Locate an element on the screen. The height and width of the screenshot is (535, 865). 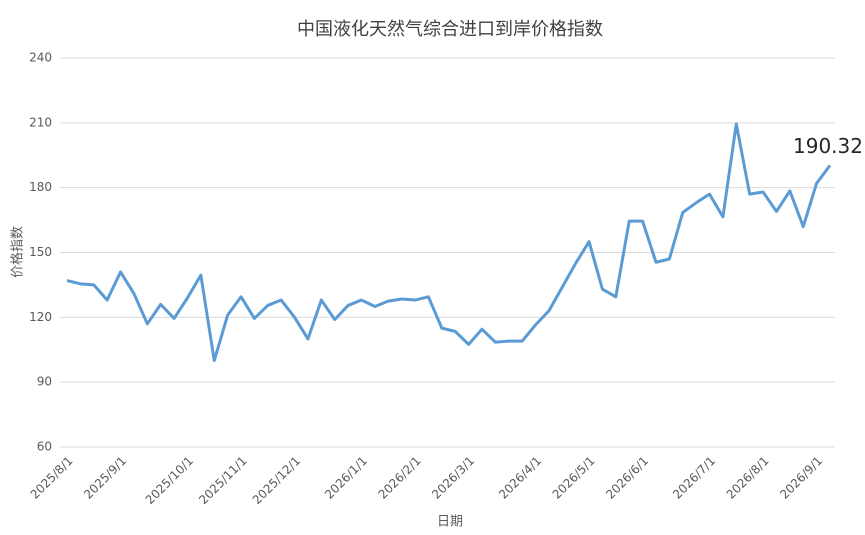
x-tick-label: 2025/8/1 is located at coordinates (52, 478).